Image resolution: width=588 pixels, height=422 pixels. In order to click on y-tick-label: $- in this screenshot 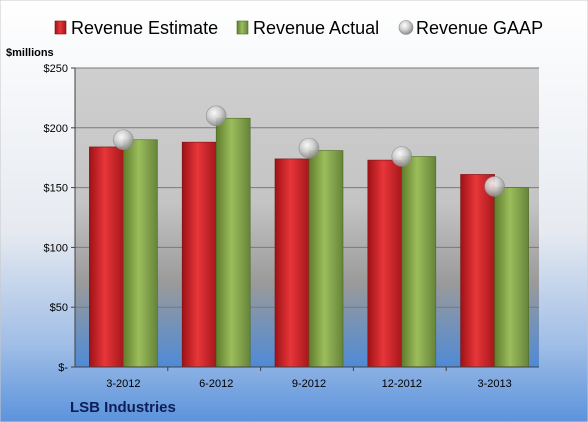, I will do `click(63, 368)`.